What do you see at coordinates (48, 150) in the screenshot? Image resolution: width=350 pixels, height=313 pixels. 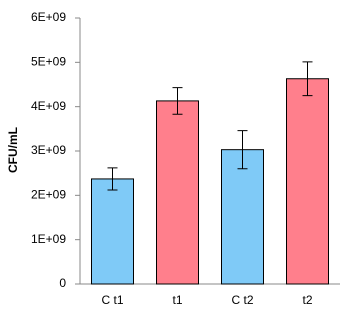 I see `y-tick-label: 3E+09` at bounding box center [48, 150].